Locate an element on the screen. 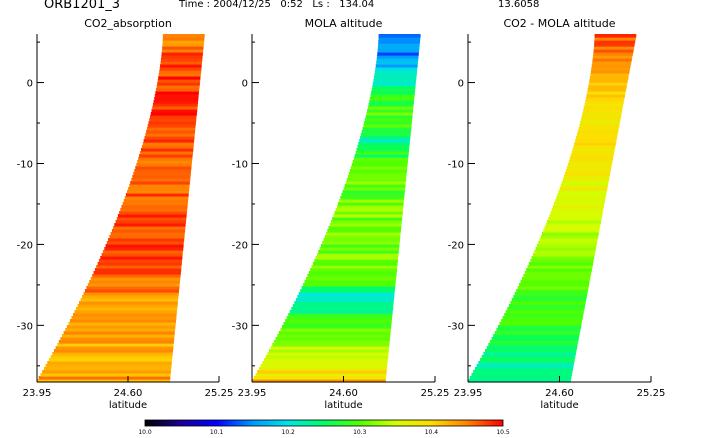 The width and height of the screenshot is (720, 438). x-tick-label: 24.60 is located at coordinates (128, 393).